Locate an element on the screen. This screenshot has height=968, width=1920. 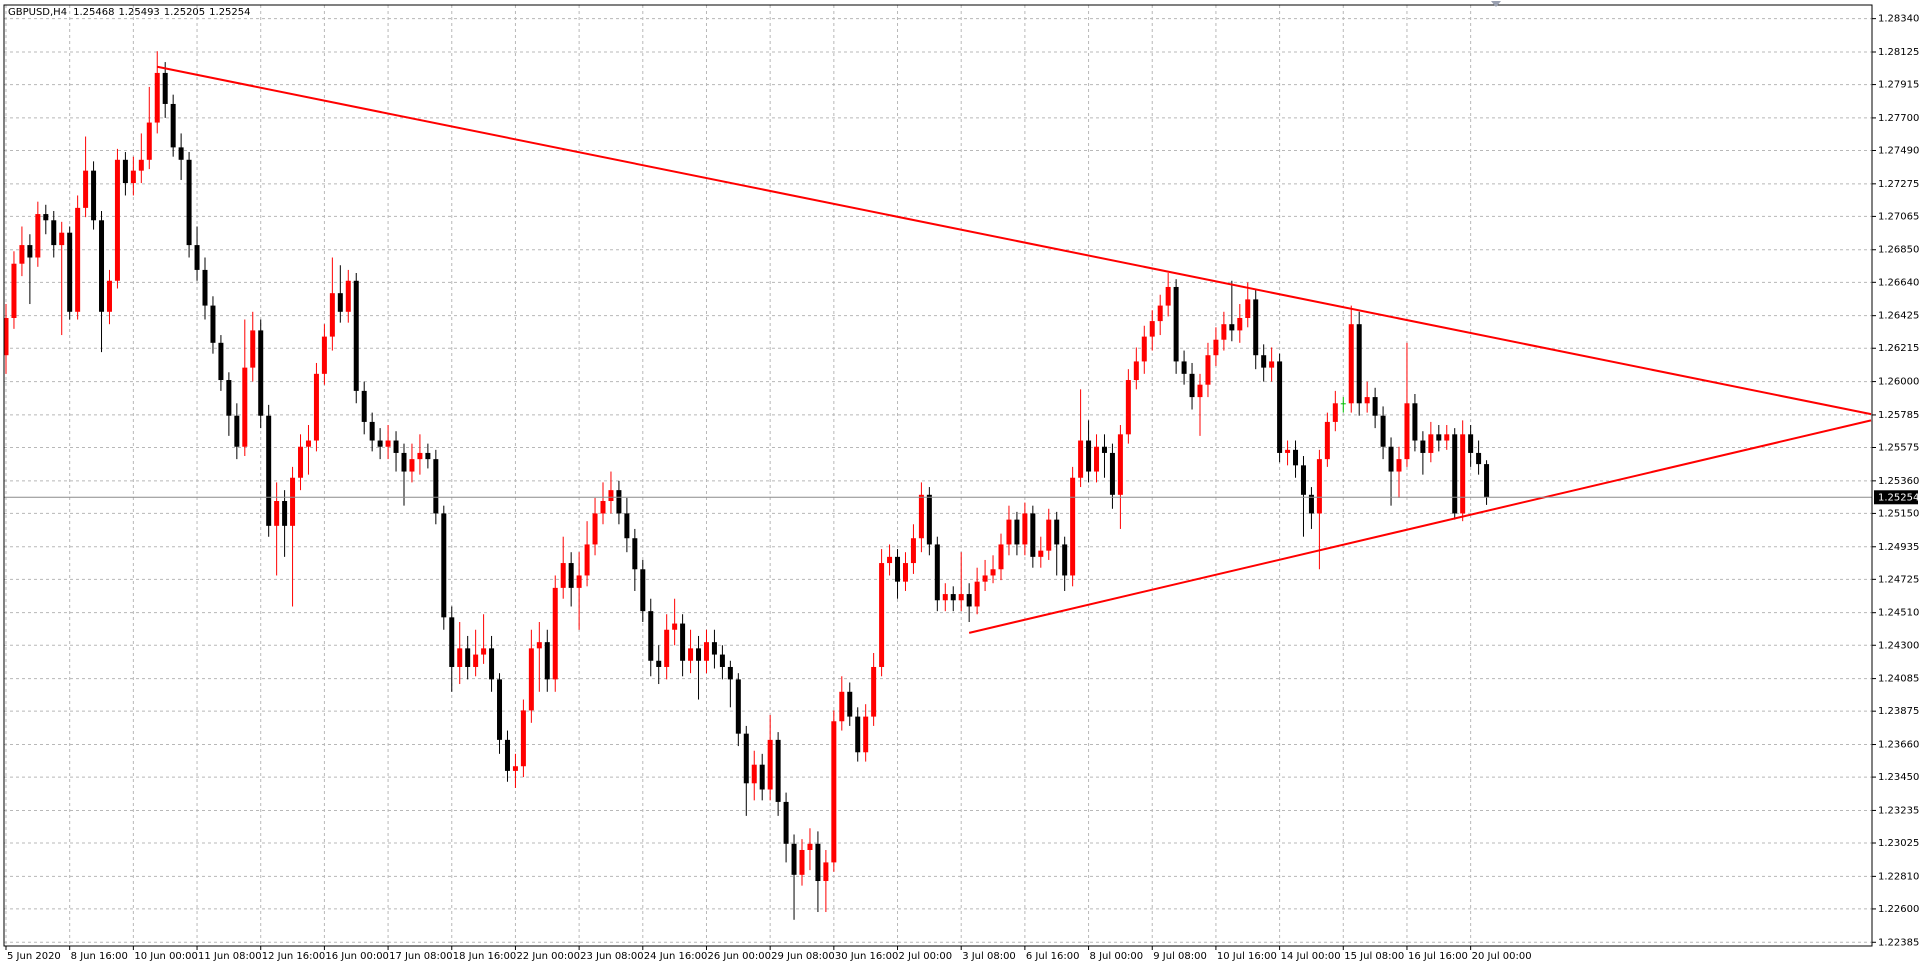
x-tick-label: 8 Jun 16:00 is located at coordinates (99, 956).